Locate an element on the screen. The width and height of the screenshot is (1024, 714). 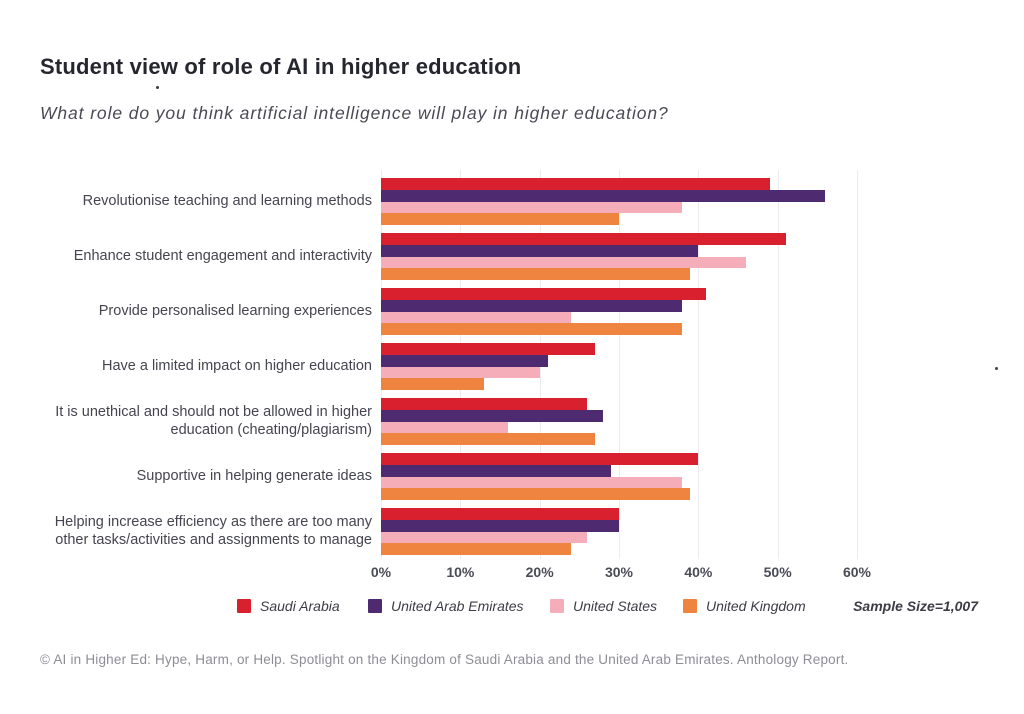
gridline-50% is located at coordinates (778, 364).